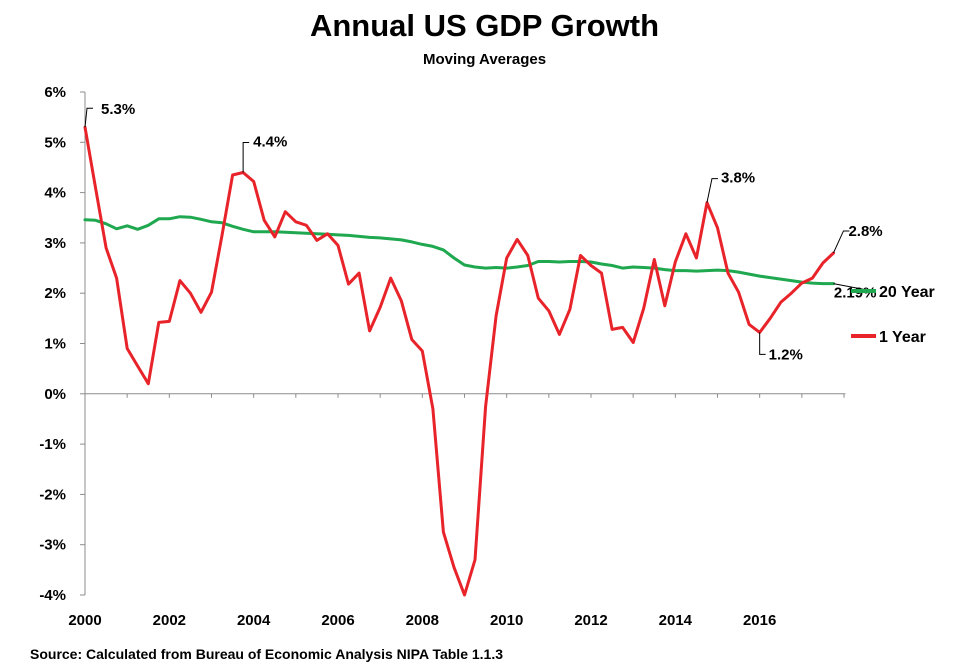 Image resolution: width=969 pixels, height=671 pixels. Describe the element at coordinates (337, 620) in the screenshot. I see `x-tick-label: 2006` at that location.